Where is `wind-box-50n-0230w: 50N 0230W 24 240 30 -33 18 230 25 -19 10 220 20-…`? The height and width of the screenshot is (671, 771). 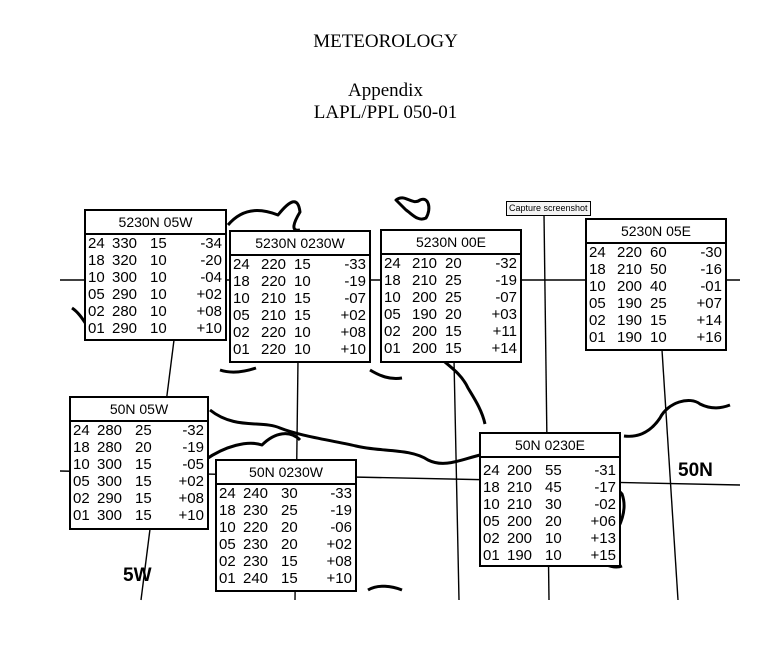
wind-box-50n-0230w: 50N 0230W 24 240 30 -33 18 230 25 -19 10 220 20-… is located at coordinates (286, 525).